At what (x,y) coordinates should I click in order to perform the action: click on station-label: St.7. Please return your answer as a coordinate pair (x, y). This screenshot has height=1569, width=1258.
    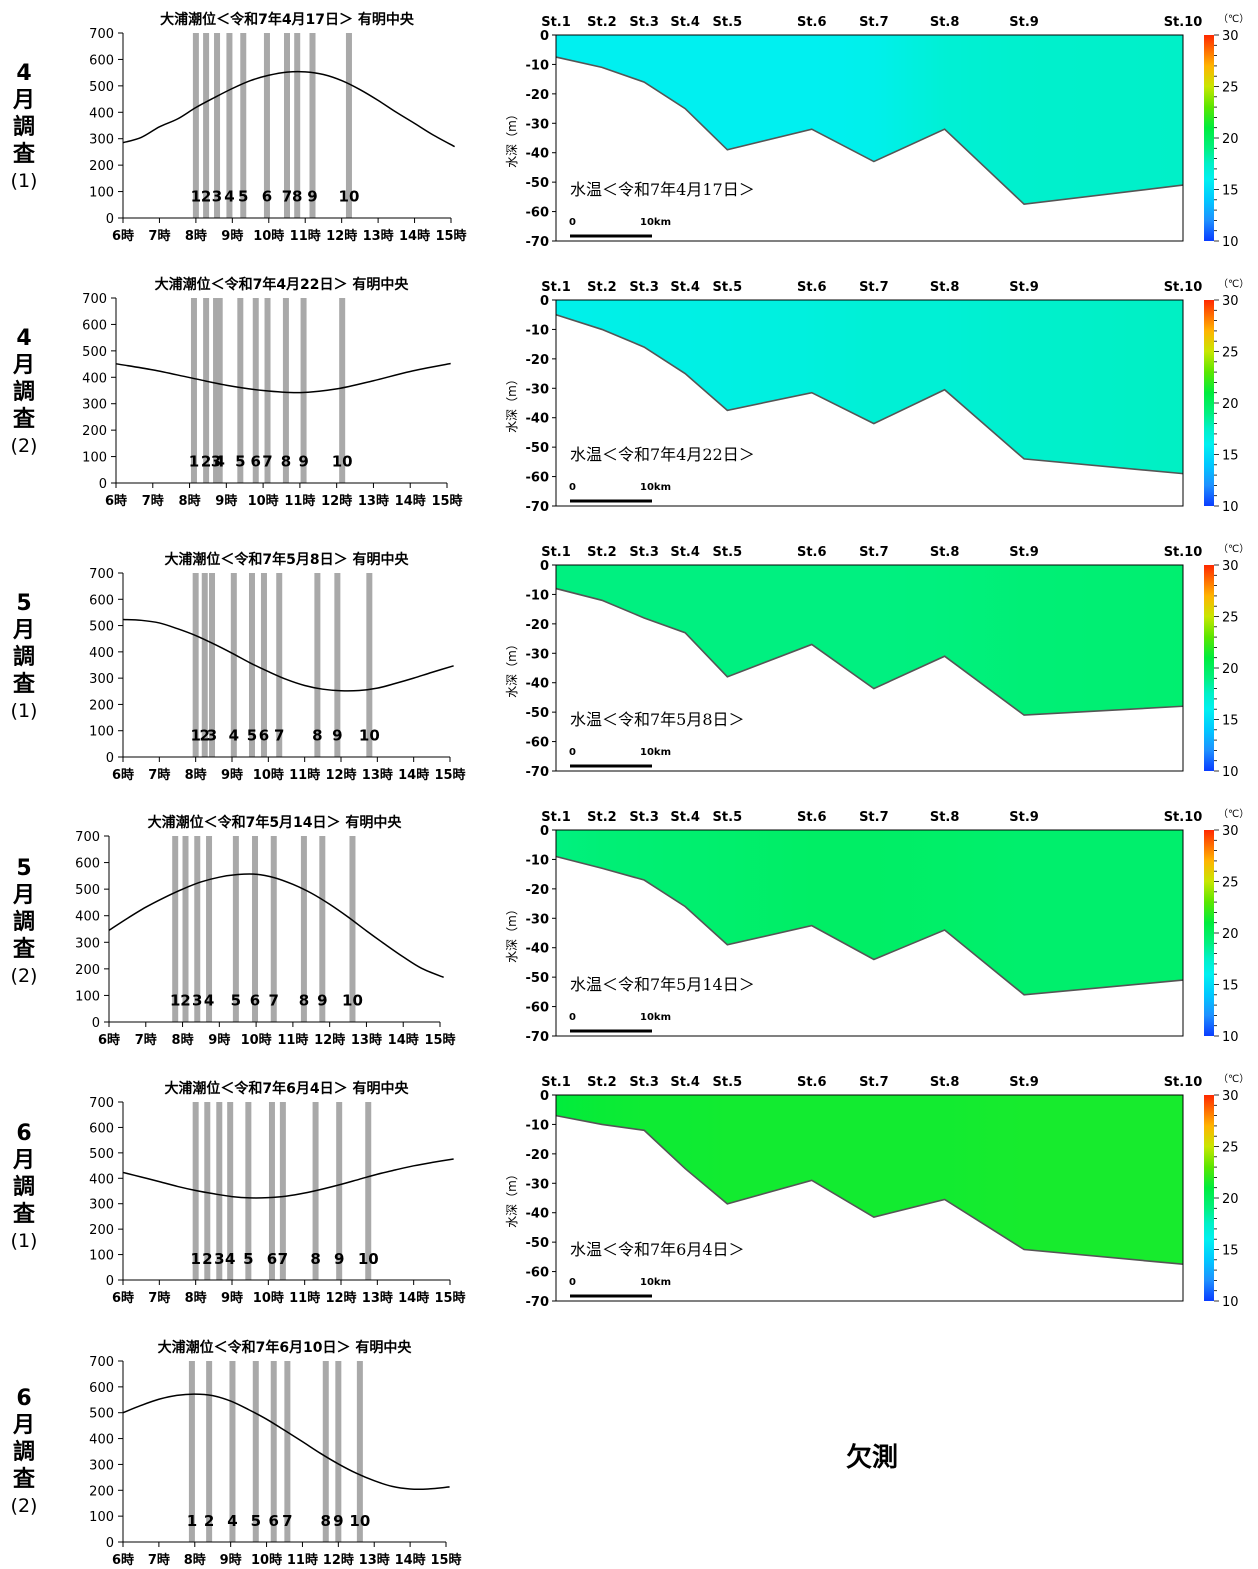
    Looking at the image, I should click on (874, 287).